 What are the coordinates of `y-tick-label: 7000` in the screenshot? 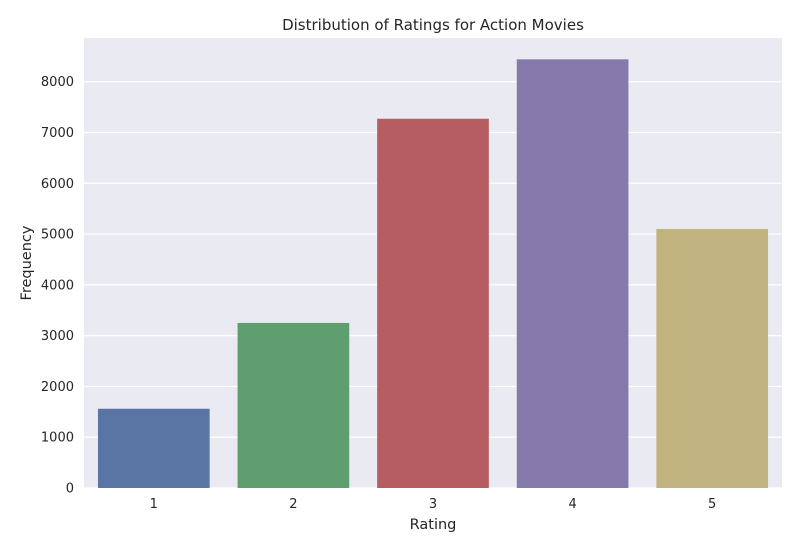 It's located at (57, 133).